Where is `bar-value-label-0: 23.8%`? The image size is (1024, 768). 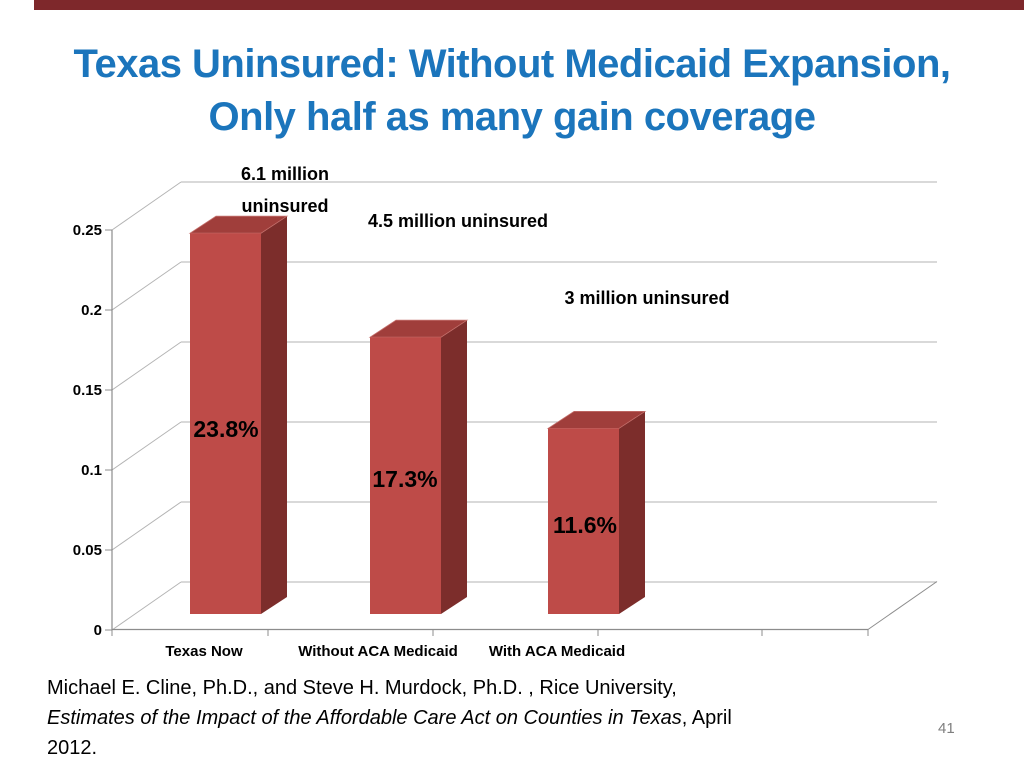
bar-value-label-0: 23.8% is located at coordinates (225, 429).